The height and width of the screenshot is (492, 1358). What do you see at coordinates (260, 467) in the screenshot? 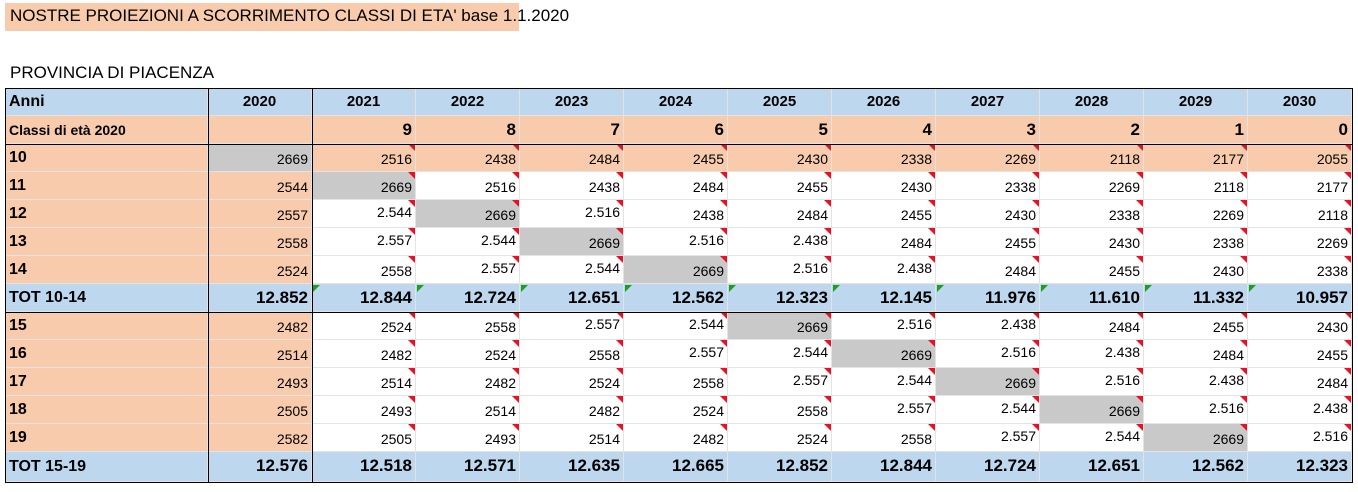
I see `total-cell: 12.576` at bounding box center [260, 467].